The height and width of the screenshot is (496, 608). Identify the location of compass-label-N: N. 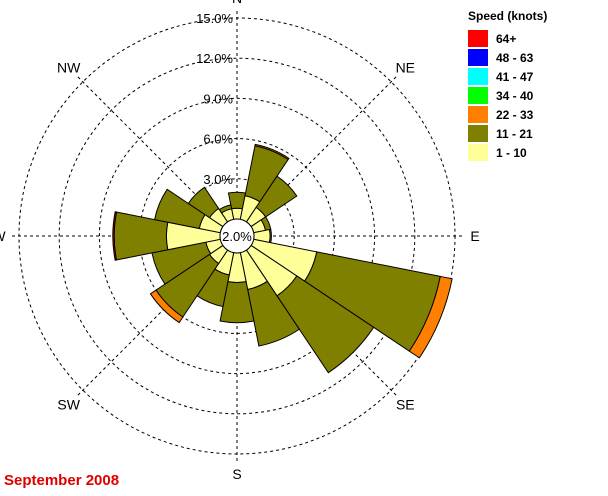
(237, 3).